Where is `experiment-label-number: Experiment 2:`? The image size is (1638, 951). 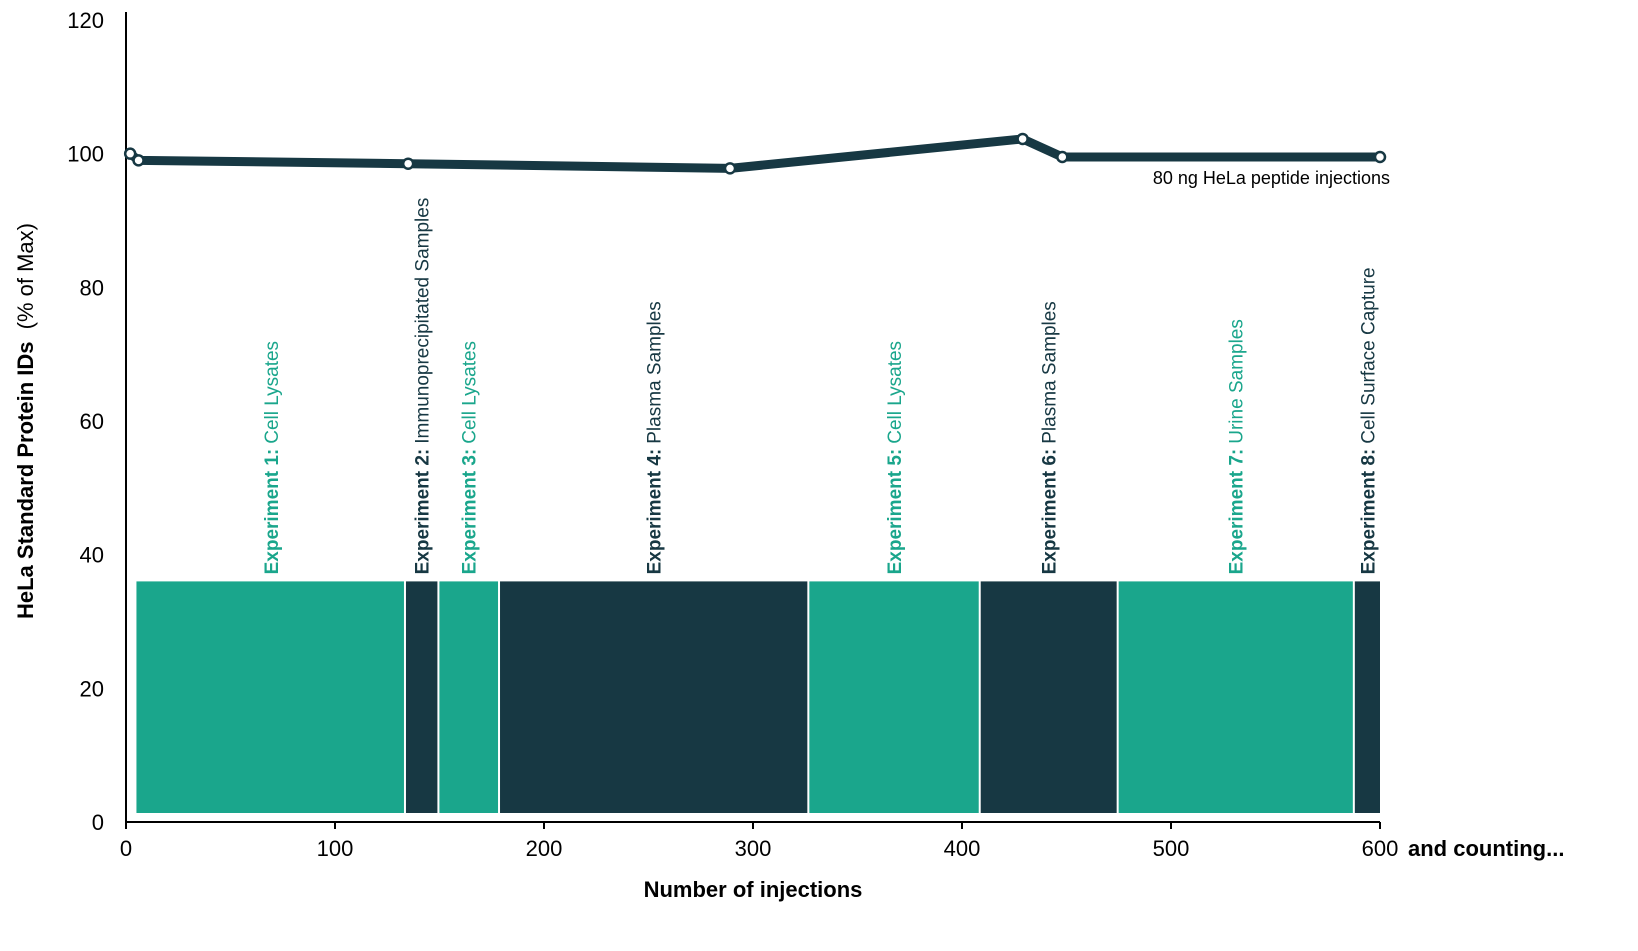
experiment-label-number: Experiment 2: is located at coordinates (423, 512).